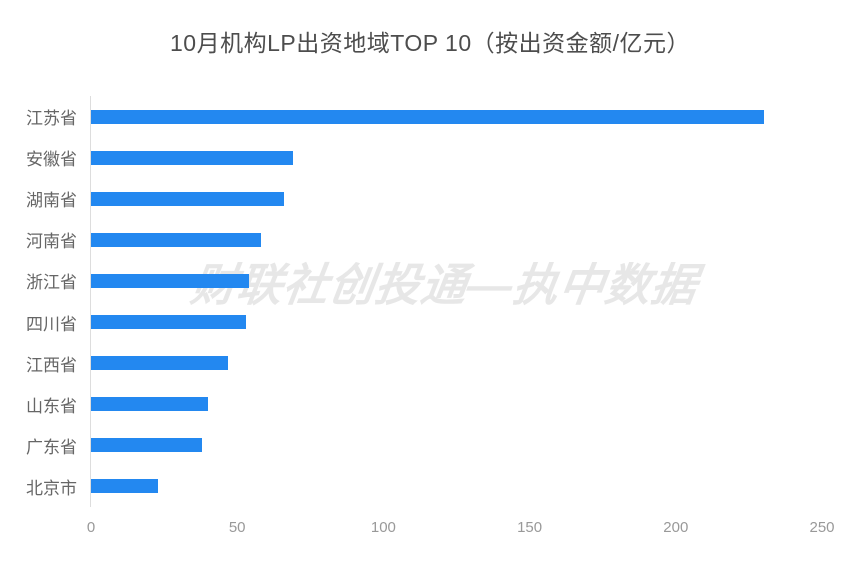 The image size is (860, 561). I want to click on category-label: 江西省, so click(51, 365).